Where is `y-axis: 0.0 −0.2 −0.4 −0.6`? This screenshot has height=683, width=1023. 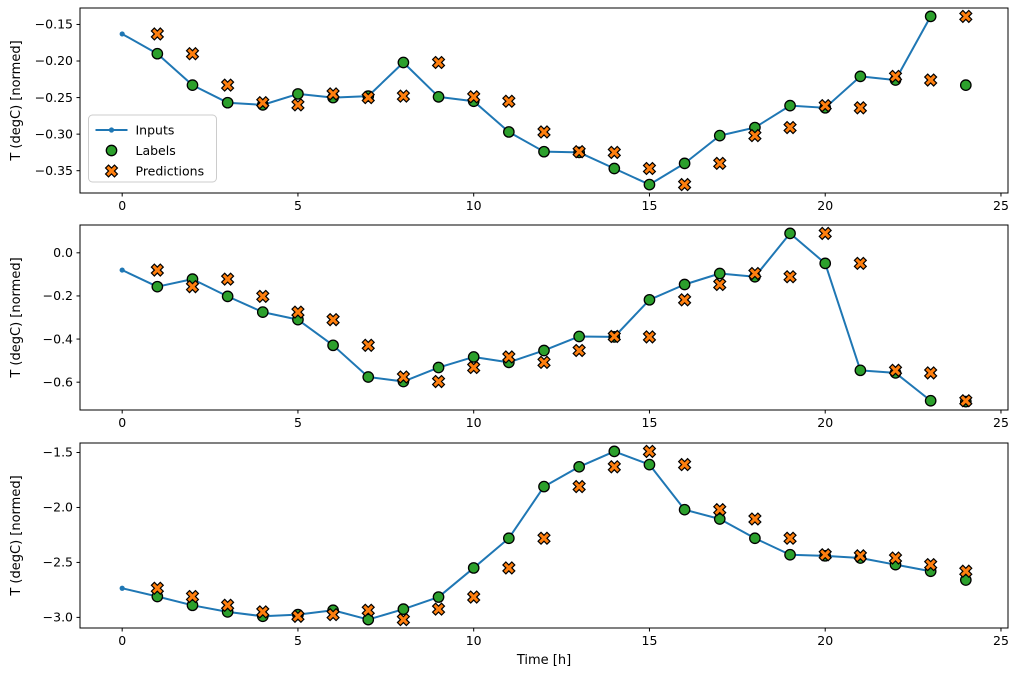 y-axis: 0.0 −0.2 −0.4 −0.6 is located at coordinates (61, 317).